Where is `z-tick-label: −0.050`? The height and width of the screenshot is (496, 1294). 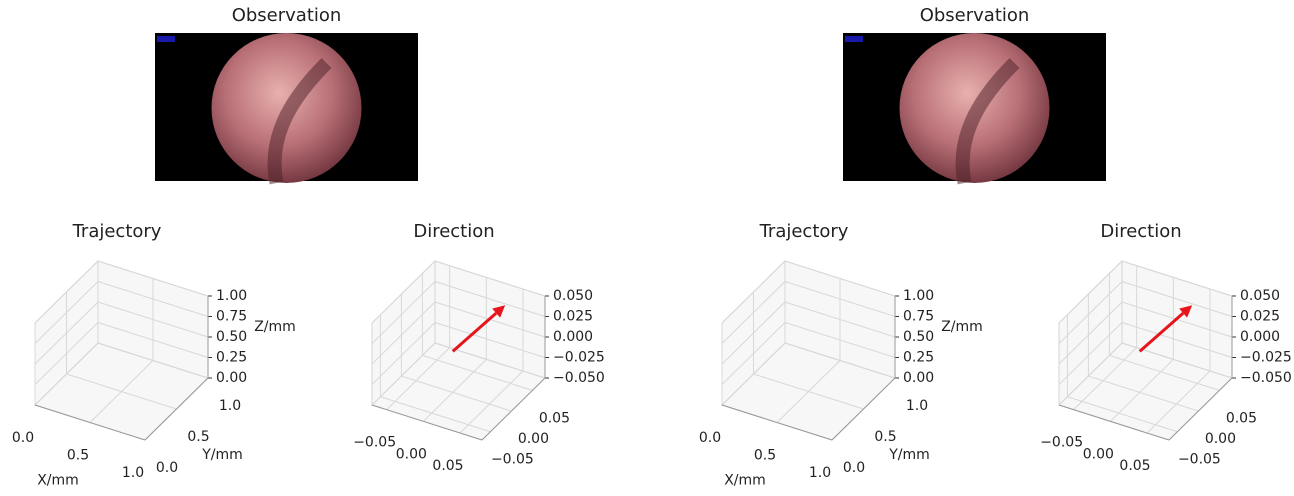 z-tick-label: −0.050 is located at coordinates (1266, 378).